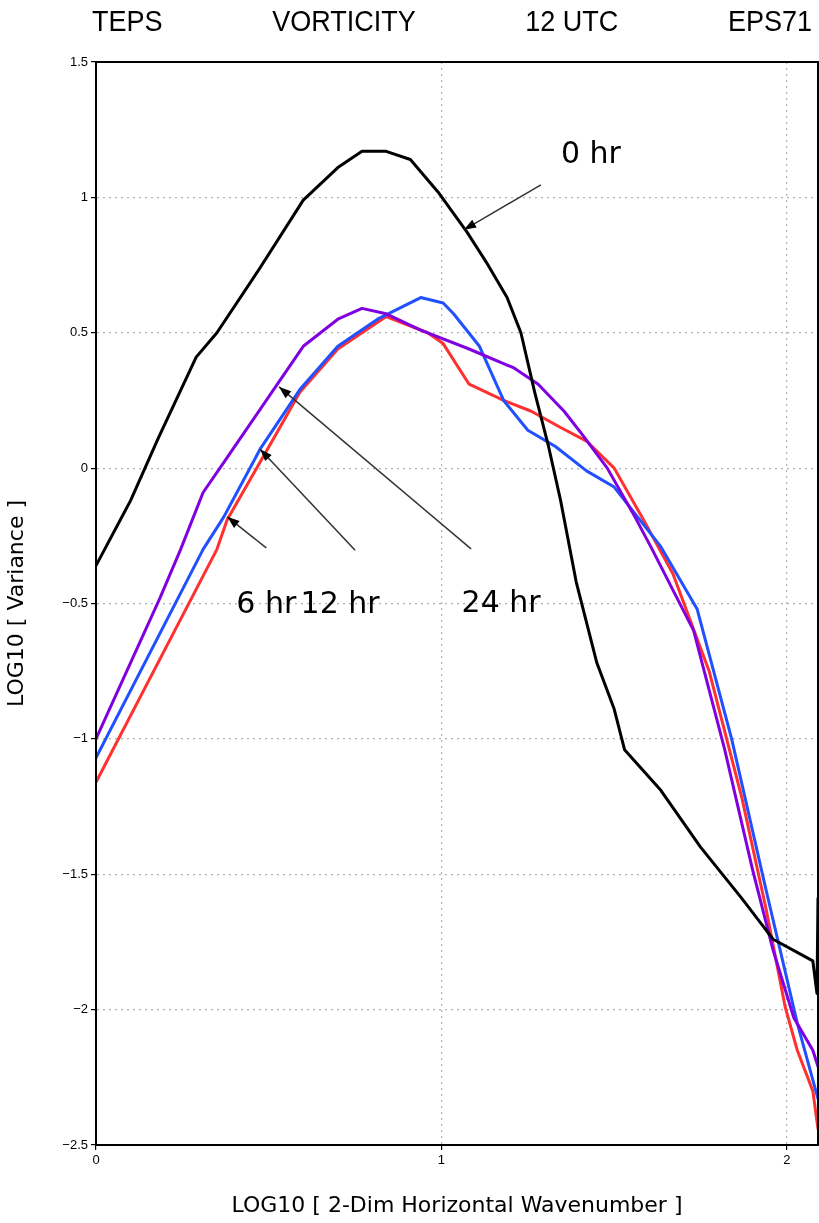 The height and width of the screenshot is (1223, 819). What do you see at coordinates (787, 1160) in the screenshot?
I see `x-tick-label: 2` at bounding box center [787, 1160].